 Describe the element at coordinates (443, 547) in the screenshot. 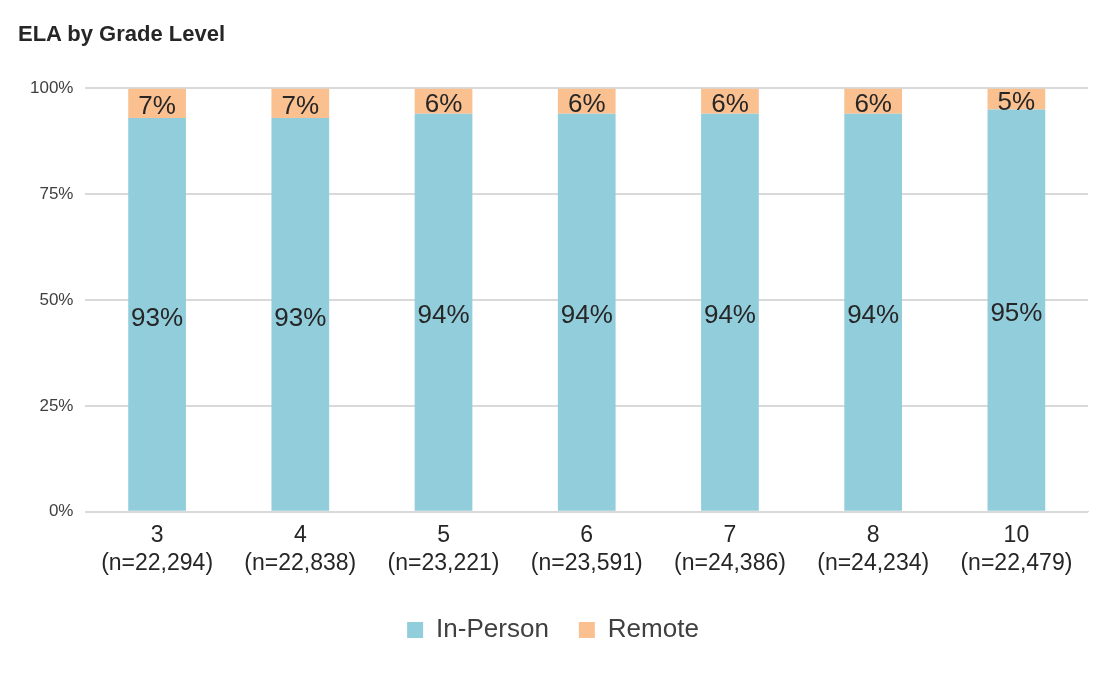

I see `x-tick-label: 5 (n=23,221)` at that location.